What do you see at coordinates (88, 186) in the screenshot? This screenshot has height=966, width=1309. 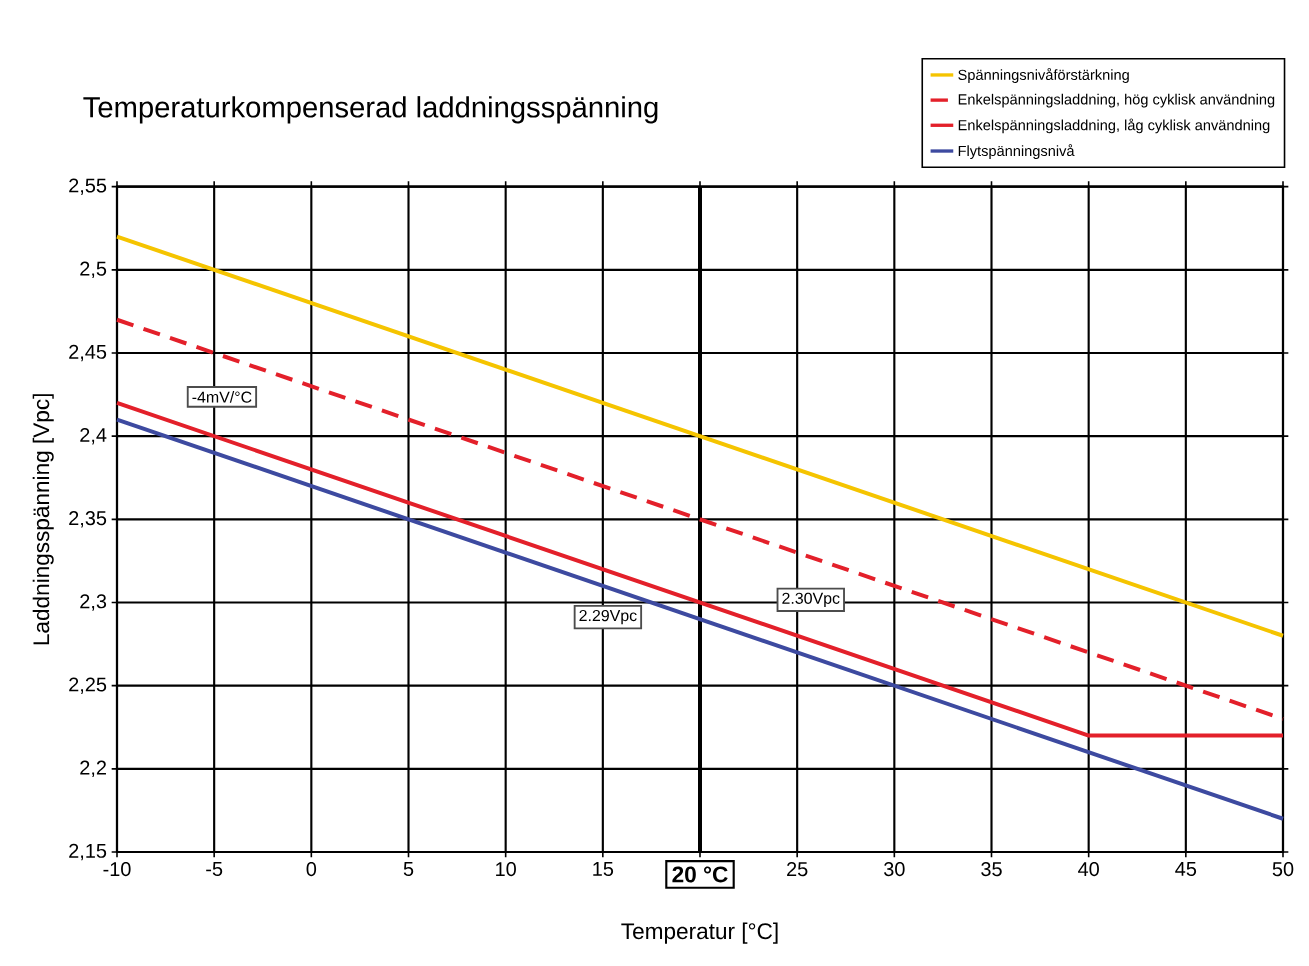 I see `y-tick-label: 2,55` at bounding box center [88, 186].